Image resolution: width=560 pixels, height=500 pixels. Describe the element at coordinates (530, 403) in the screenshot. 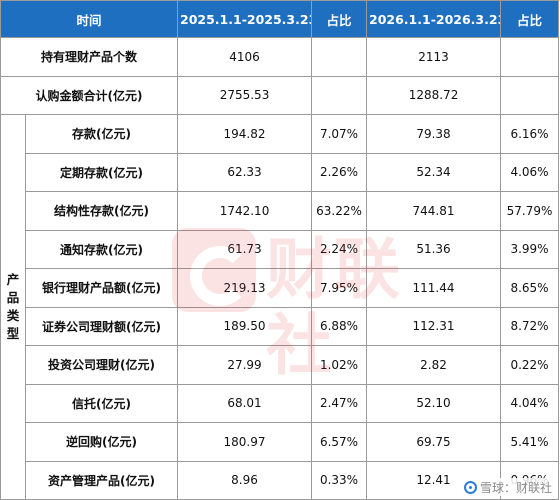

I see `p2-share: 4.04%` at that location.